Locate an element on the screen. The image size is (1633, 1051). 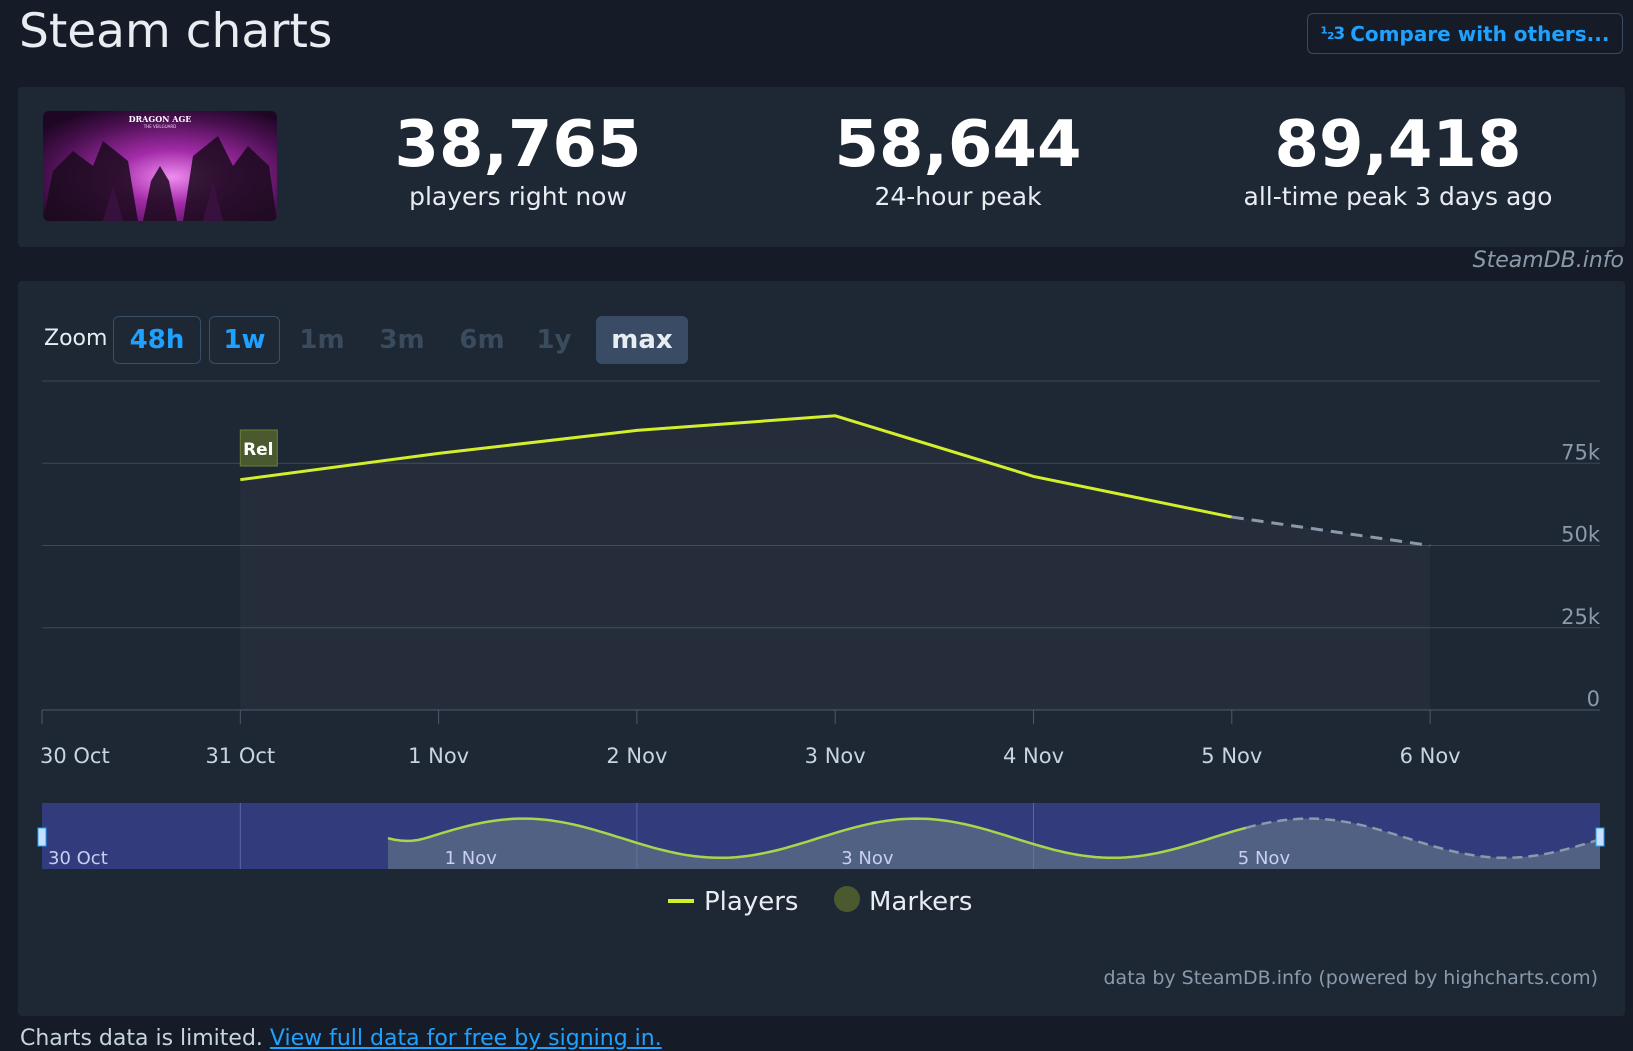
data-limited-text: Charts data is limited. is located at coordinates (141, 1038).